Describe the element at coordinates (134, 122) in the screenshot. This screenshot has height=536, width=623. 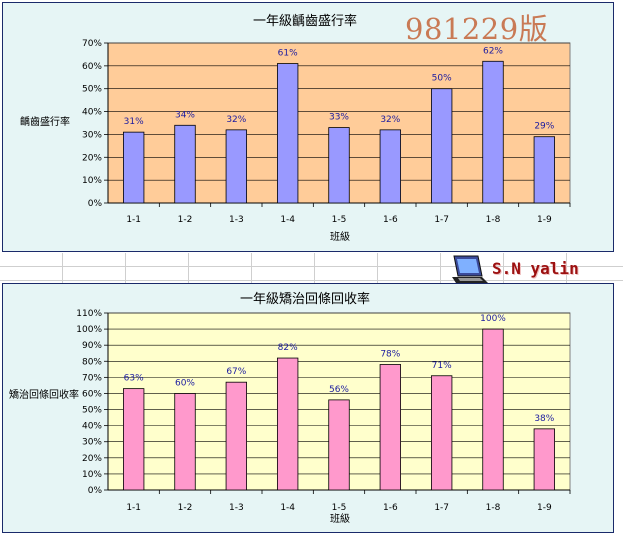
I see `data-label: 31%` at that location.